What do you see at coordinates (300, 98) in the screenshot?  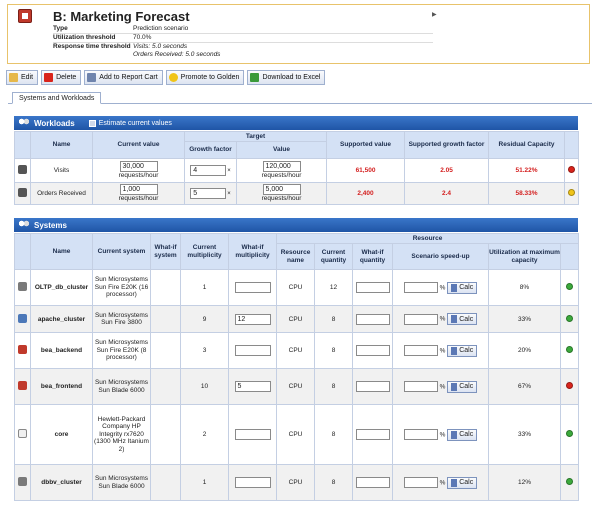 I see `tab-strip: Systems and Workloads` at bounding box center [300, 98].